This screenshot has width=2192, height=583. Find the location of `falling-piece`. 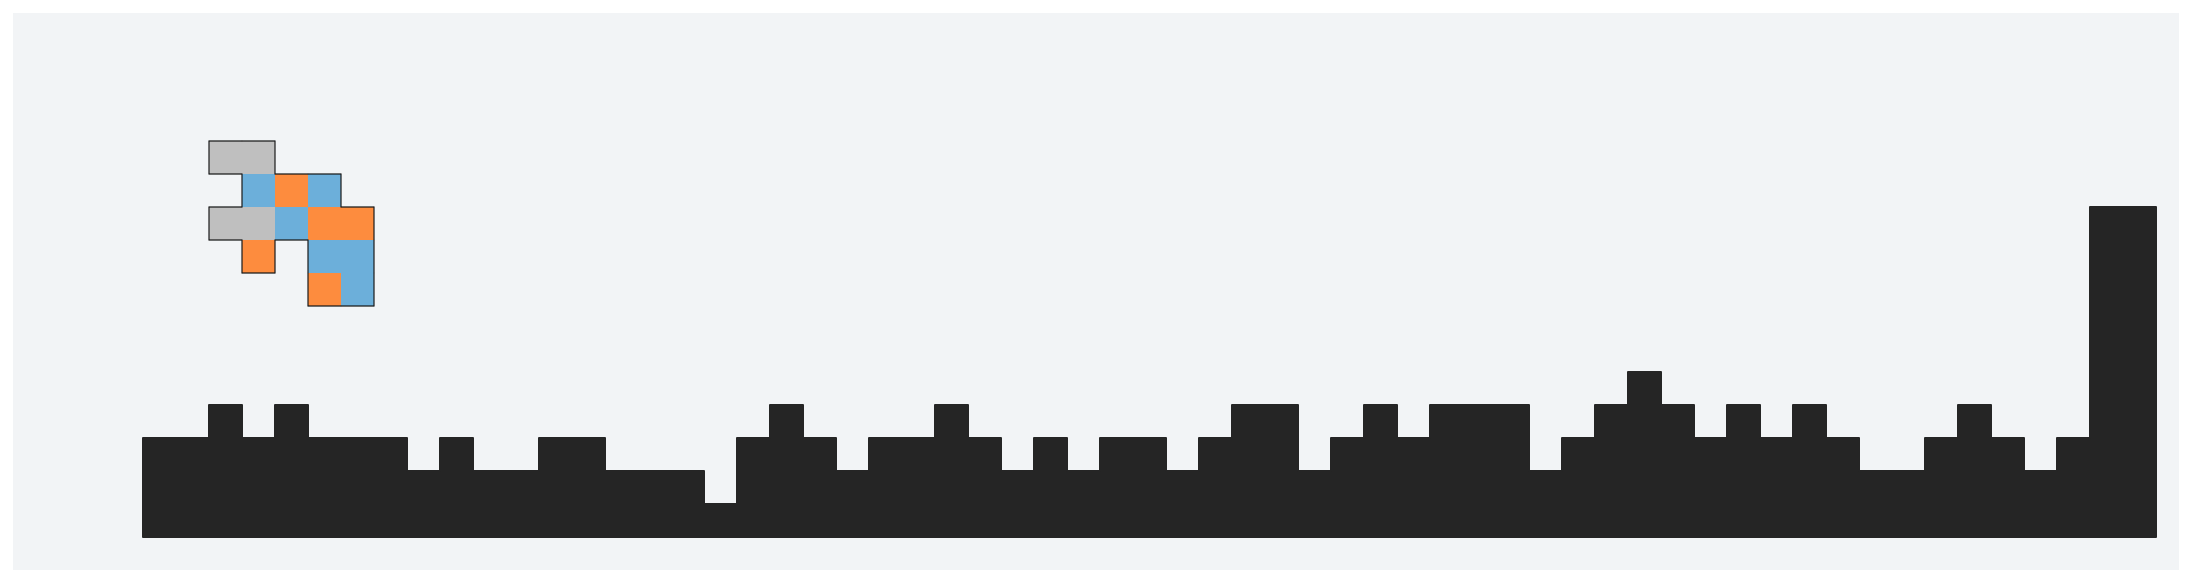

falling-piece is located at coordinates (291, 223).